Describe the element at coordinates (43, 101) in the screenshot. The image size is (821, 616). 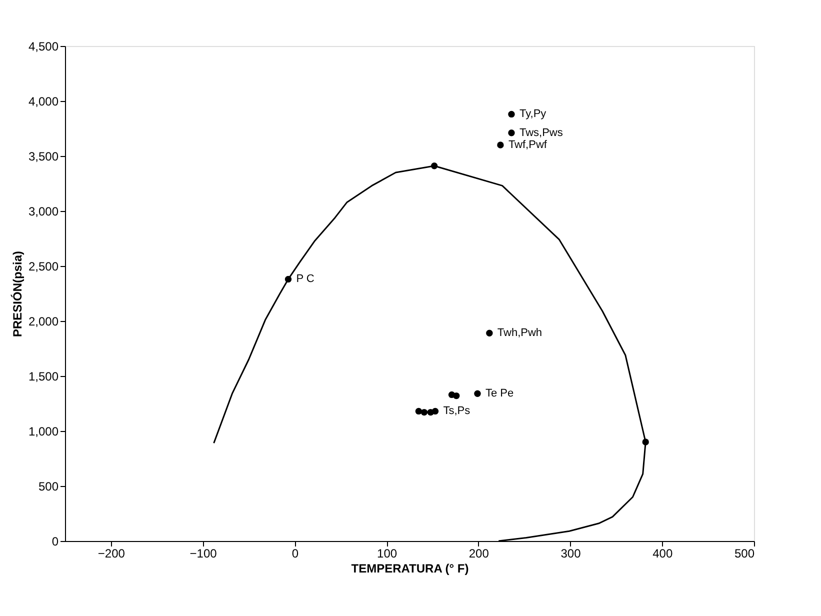
I see `y-tick-label: 4,000` at that location.